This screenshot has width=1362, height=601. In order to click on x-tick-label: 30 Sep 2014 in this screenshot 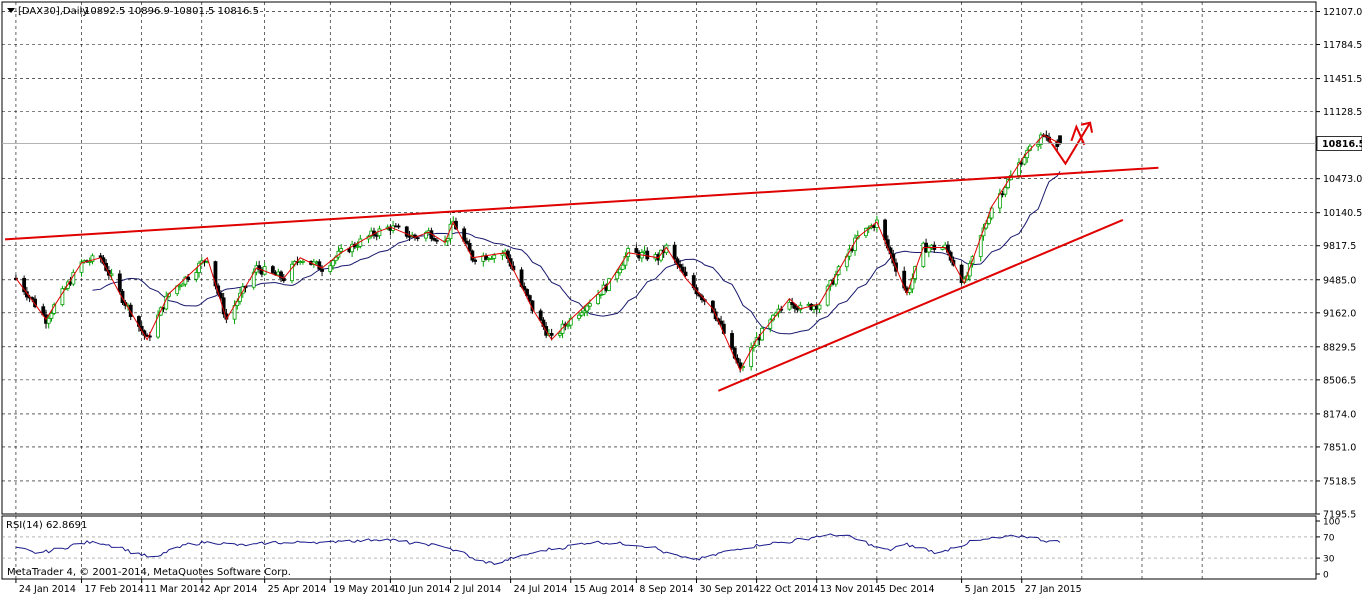, I will do `click(729, 589)`.